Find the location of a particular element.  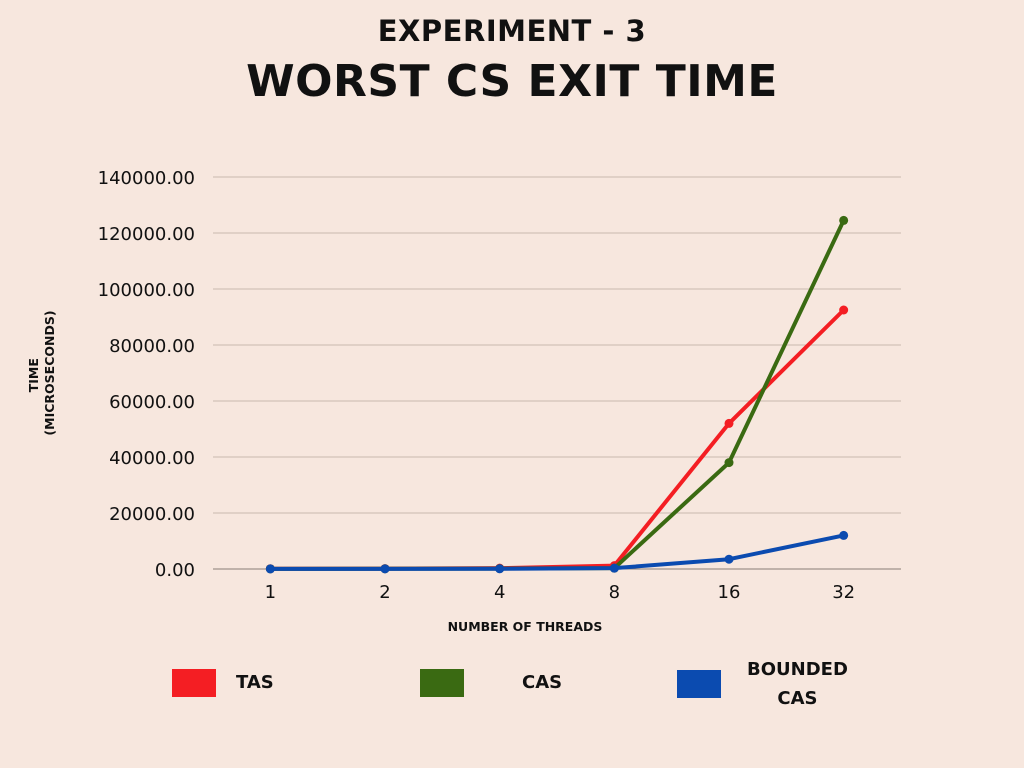

y-tick-label-4: 80000.00 is located at coordinates (152, 346).